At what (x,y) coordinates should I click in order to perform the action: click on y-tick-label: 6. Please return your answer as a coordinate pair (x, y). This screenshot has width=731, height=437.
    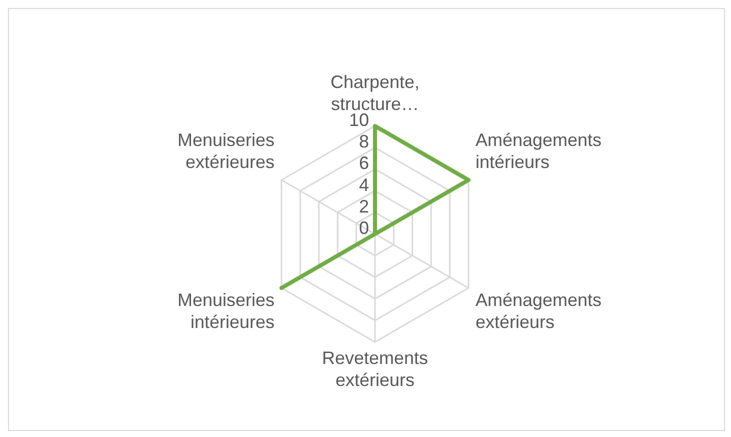
    Looking at the image, I should click on (363, 163).